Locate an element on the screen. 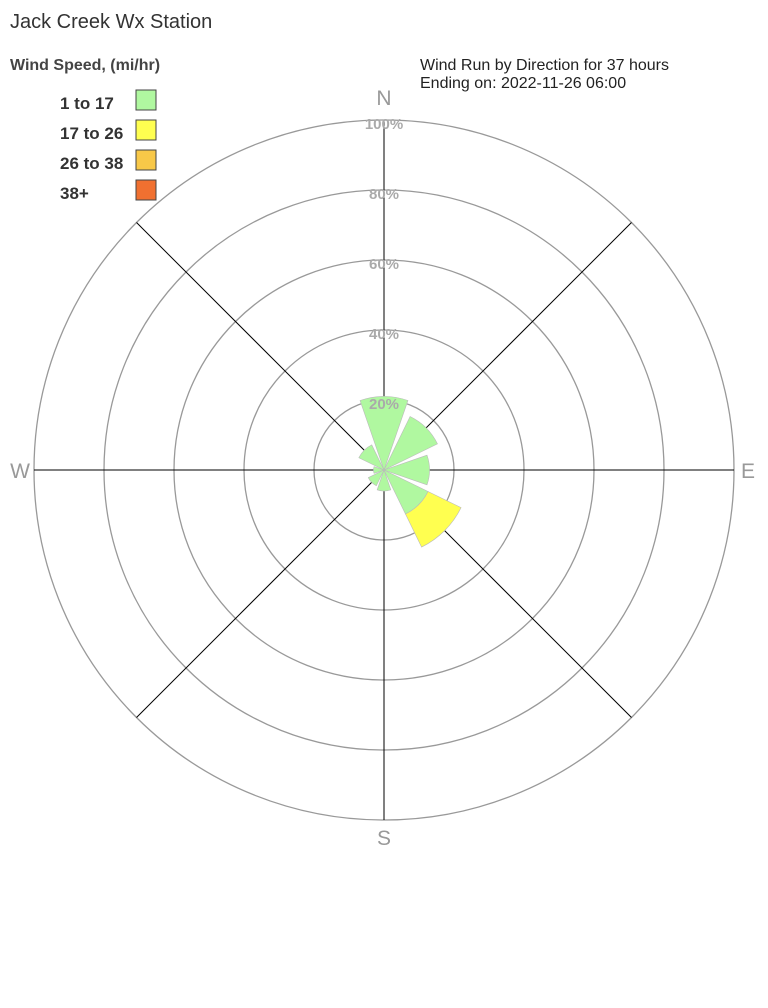 The height and width of the screenshot is (1008, 768). compass-s: S is located at coordinates (384, 838).